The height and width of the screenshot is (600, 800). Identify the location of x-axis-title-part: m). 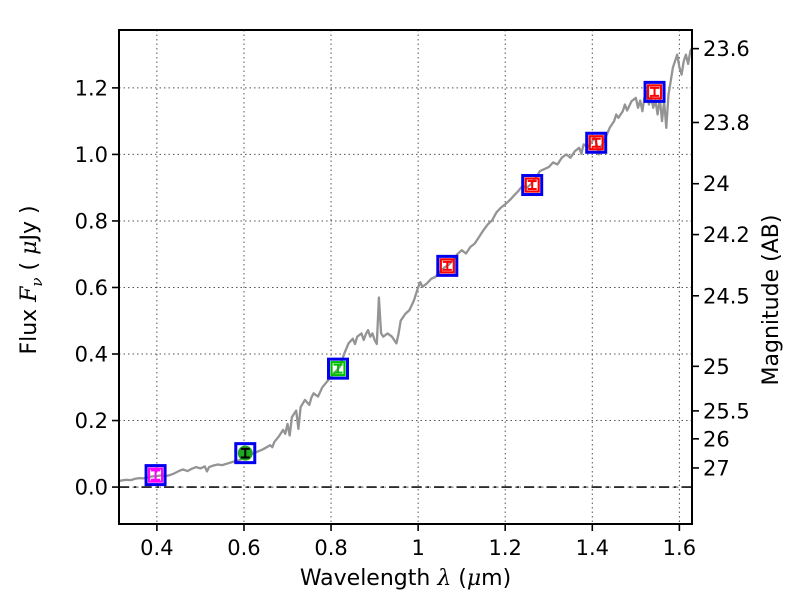
(496, 578).